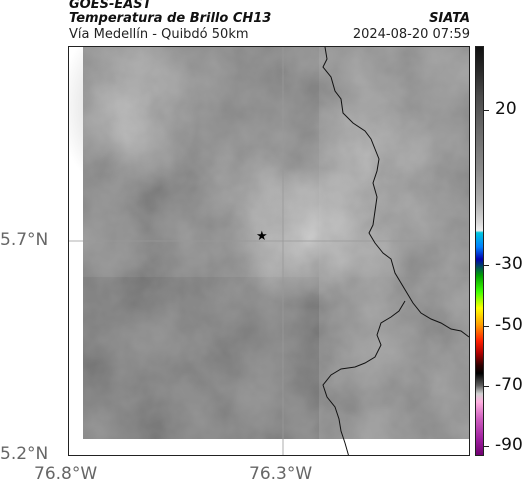 This screenshot has width=526, height=491. What do you see at coordinates (506, 109) in the screenshot?
I see `colorbar-label: 20` at bounding box center [506, 109].